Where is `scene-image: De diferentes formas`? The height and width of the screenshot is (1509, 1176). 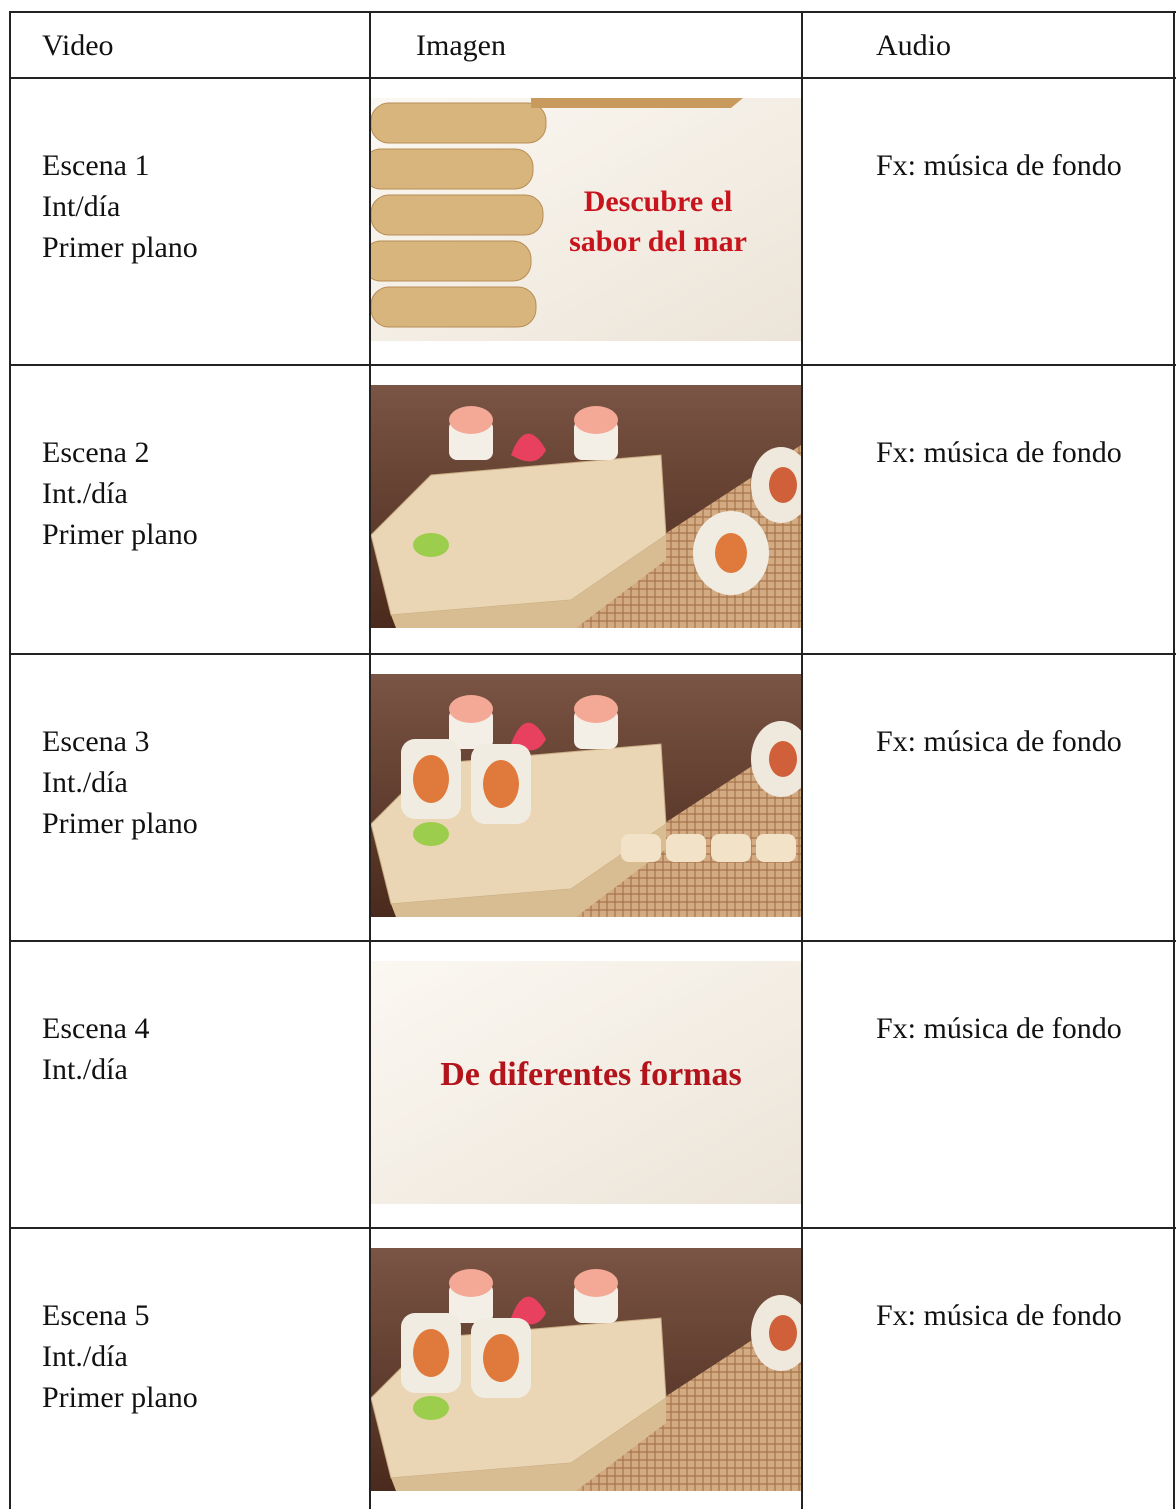
scene-image: De diferentes formas is located at coordinates (586, 1082).